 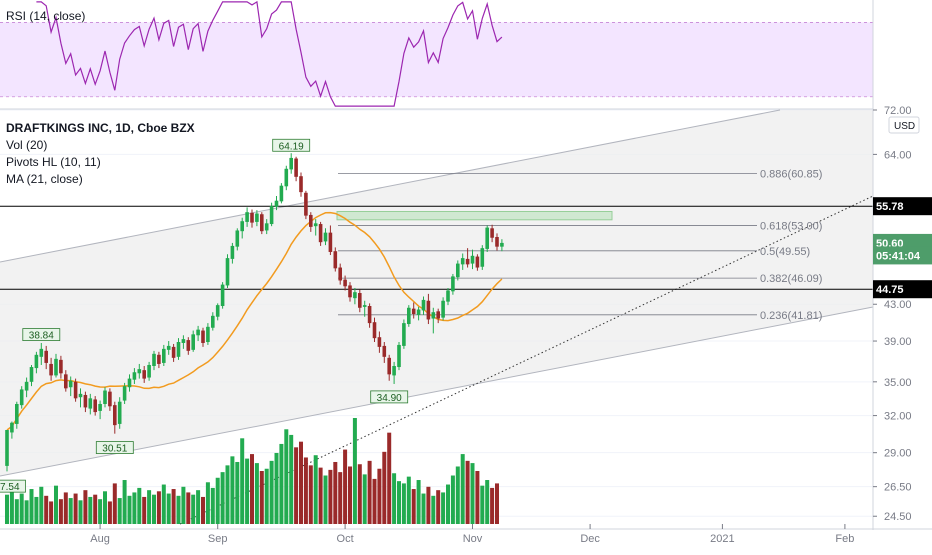 I want to click on pivot-label: 34.90, so click(x=389, y=397).